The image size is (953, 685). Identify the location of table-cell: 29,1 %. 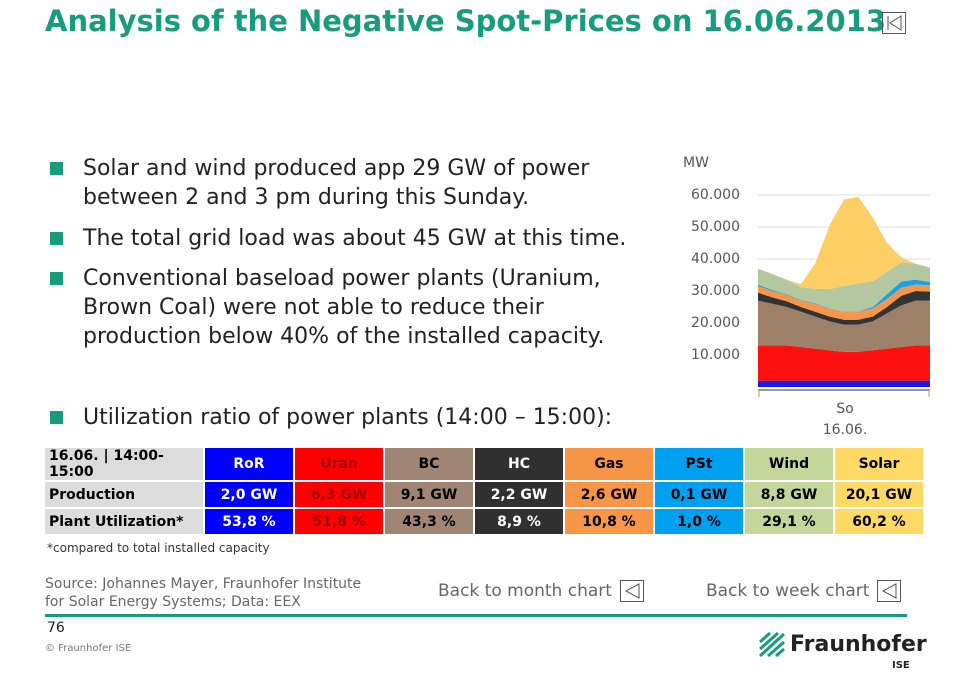
(789, 521).